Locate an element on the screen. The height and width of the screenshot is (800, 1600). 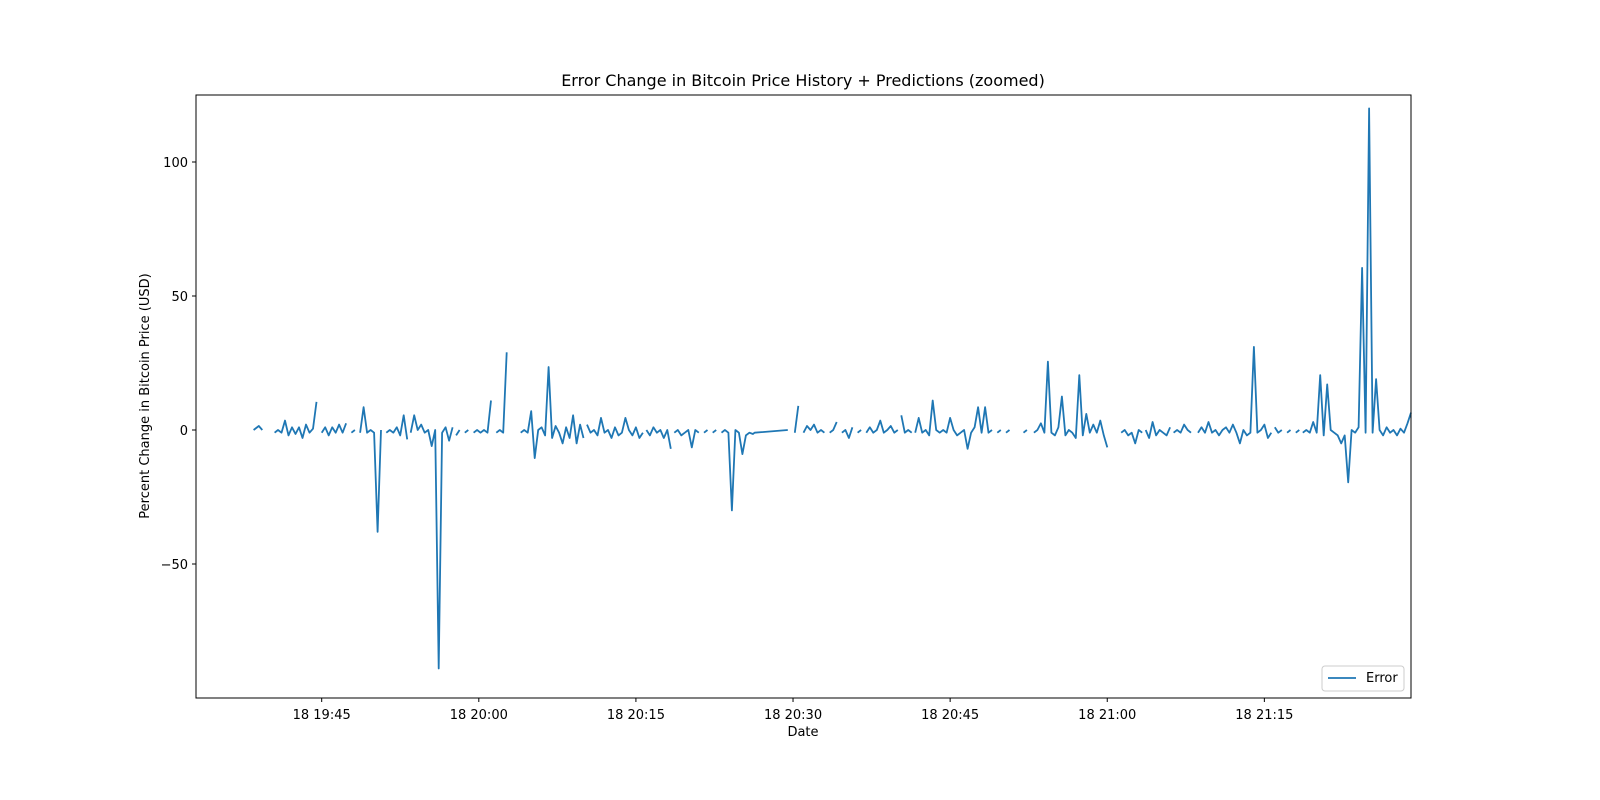
legend-box is located at coordinates (1363, 678).